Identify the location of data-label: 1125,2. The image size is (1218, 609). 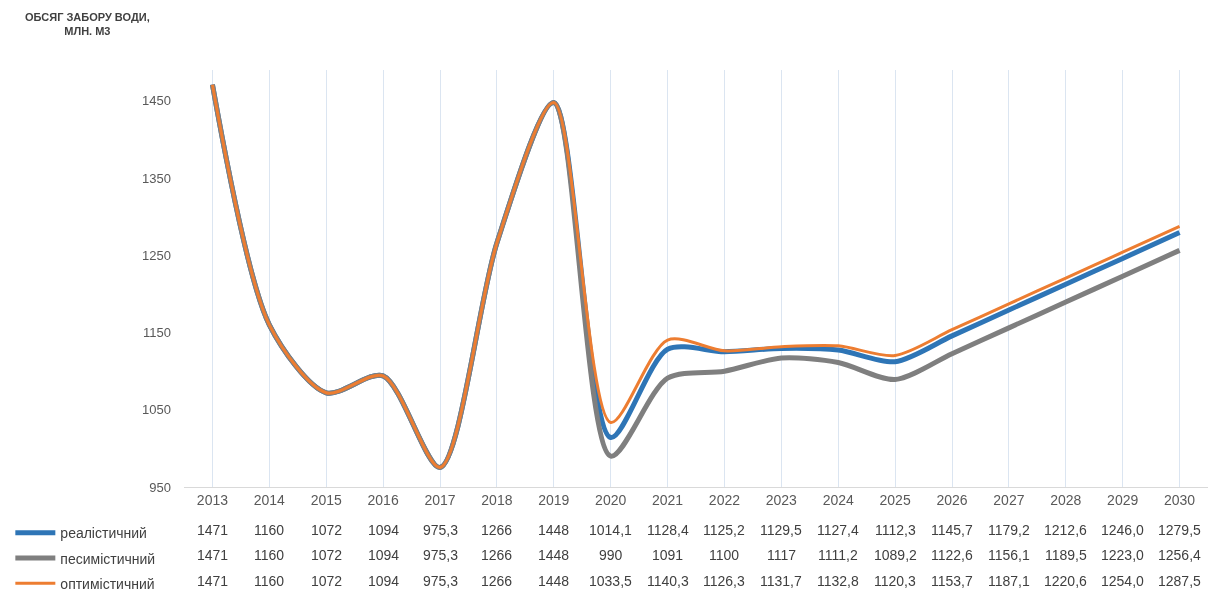
(724, 530).